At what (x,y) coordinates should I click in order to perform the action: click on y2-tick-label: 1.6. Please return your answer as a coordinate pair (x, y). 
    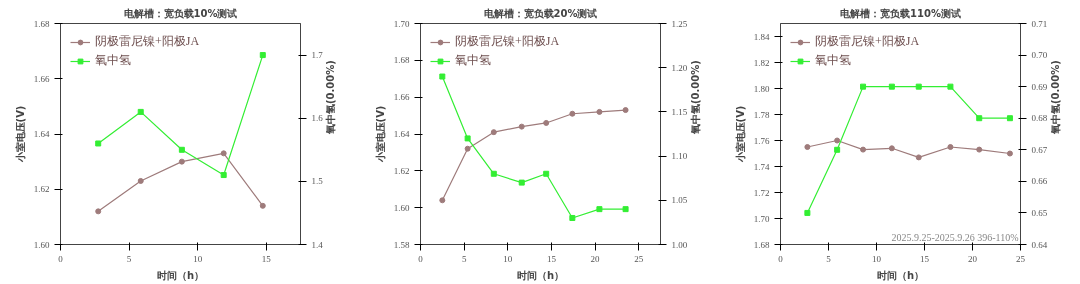
    Looking at the image, I should click on (317, 118).